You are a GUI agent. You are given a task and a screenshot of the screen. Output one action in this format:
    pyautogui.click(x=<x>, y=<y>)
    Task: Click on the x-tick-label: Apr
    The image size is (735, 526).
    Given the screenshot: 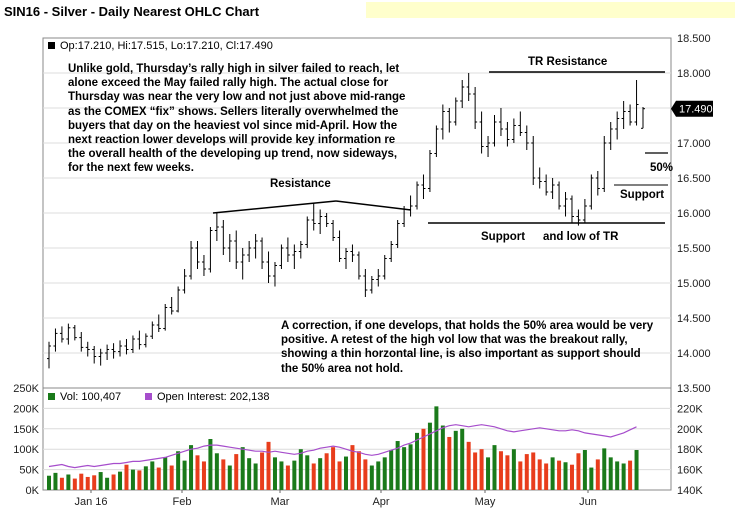 What is the action you would take?
    pyautogui.click(x=380, y=502)
    